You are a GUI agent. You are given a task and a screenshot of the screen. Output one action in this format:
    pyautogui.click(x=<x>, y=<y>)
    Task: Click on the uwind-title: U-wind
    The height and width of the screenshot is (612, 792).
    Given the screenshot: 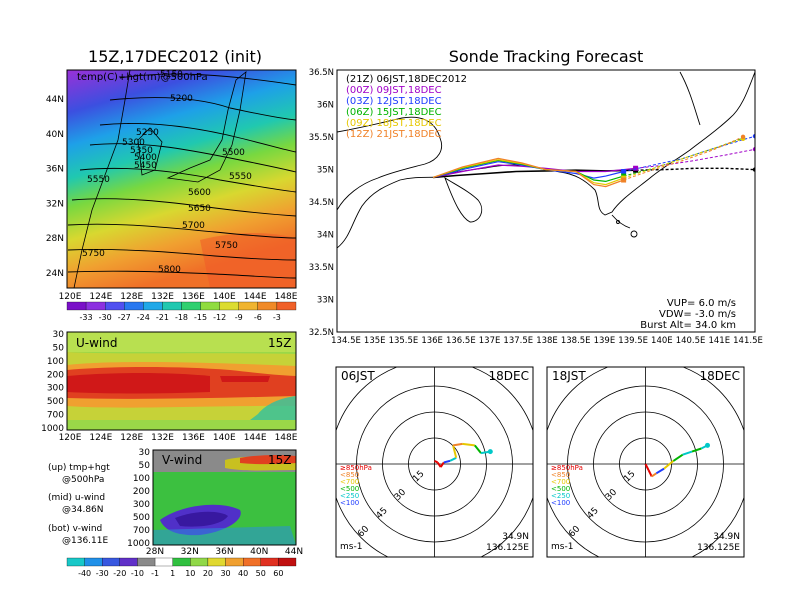 What is the action you would take?
    pyautogui.click(x=96, y=343)
    